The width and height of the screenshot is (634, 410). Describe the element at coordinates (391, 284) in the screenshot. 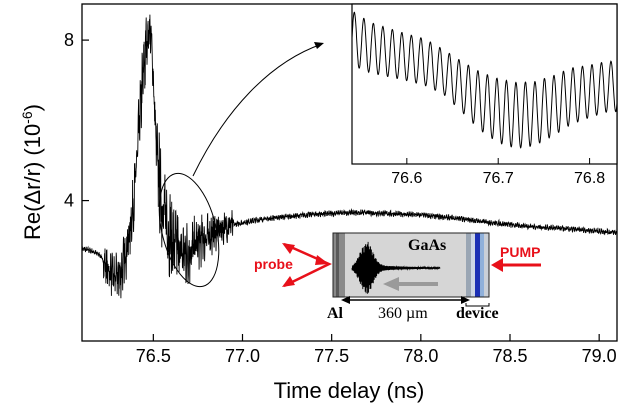

I see `propagation-arrow-head` at that location.